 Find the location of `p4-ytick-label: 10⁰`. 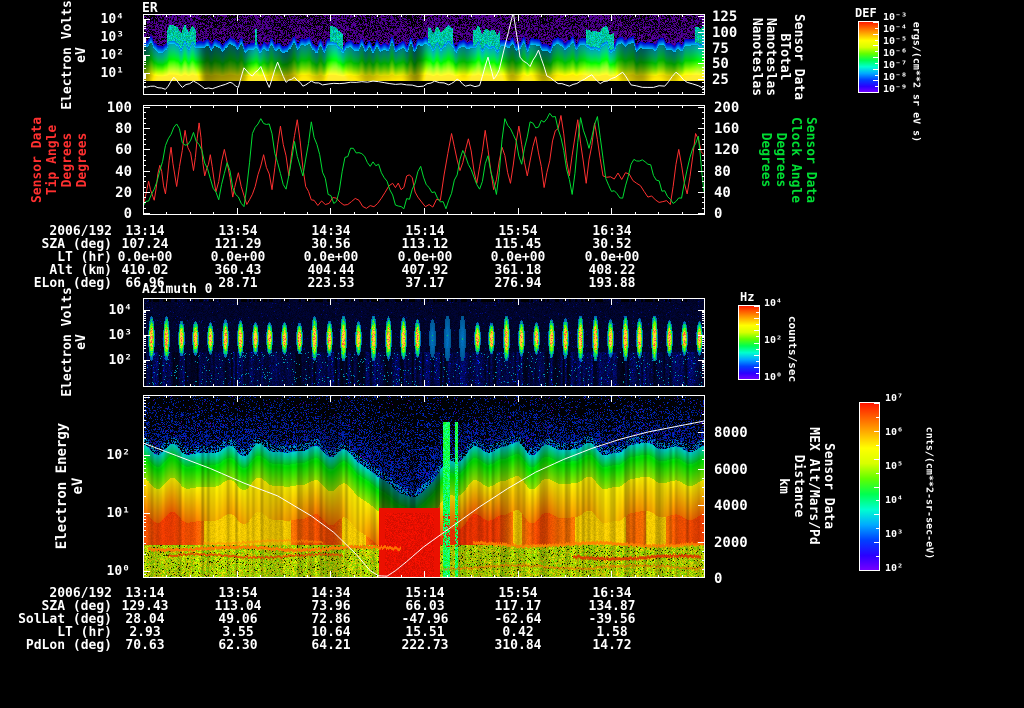

p4-ytick-label: 10⁰ is located at coordinates (118, 571).